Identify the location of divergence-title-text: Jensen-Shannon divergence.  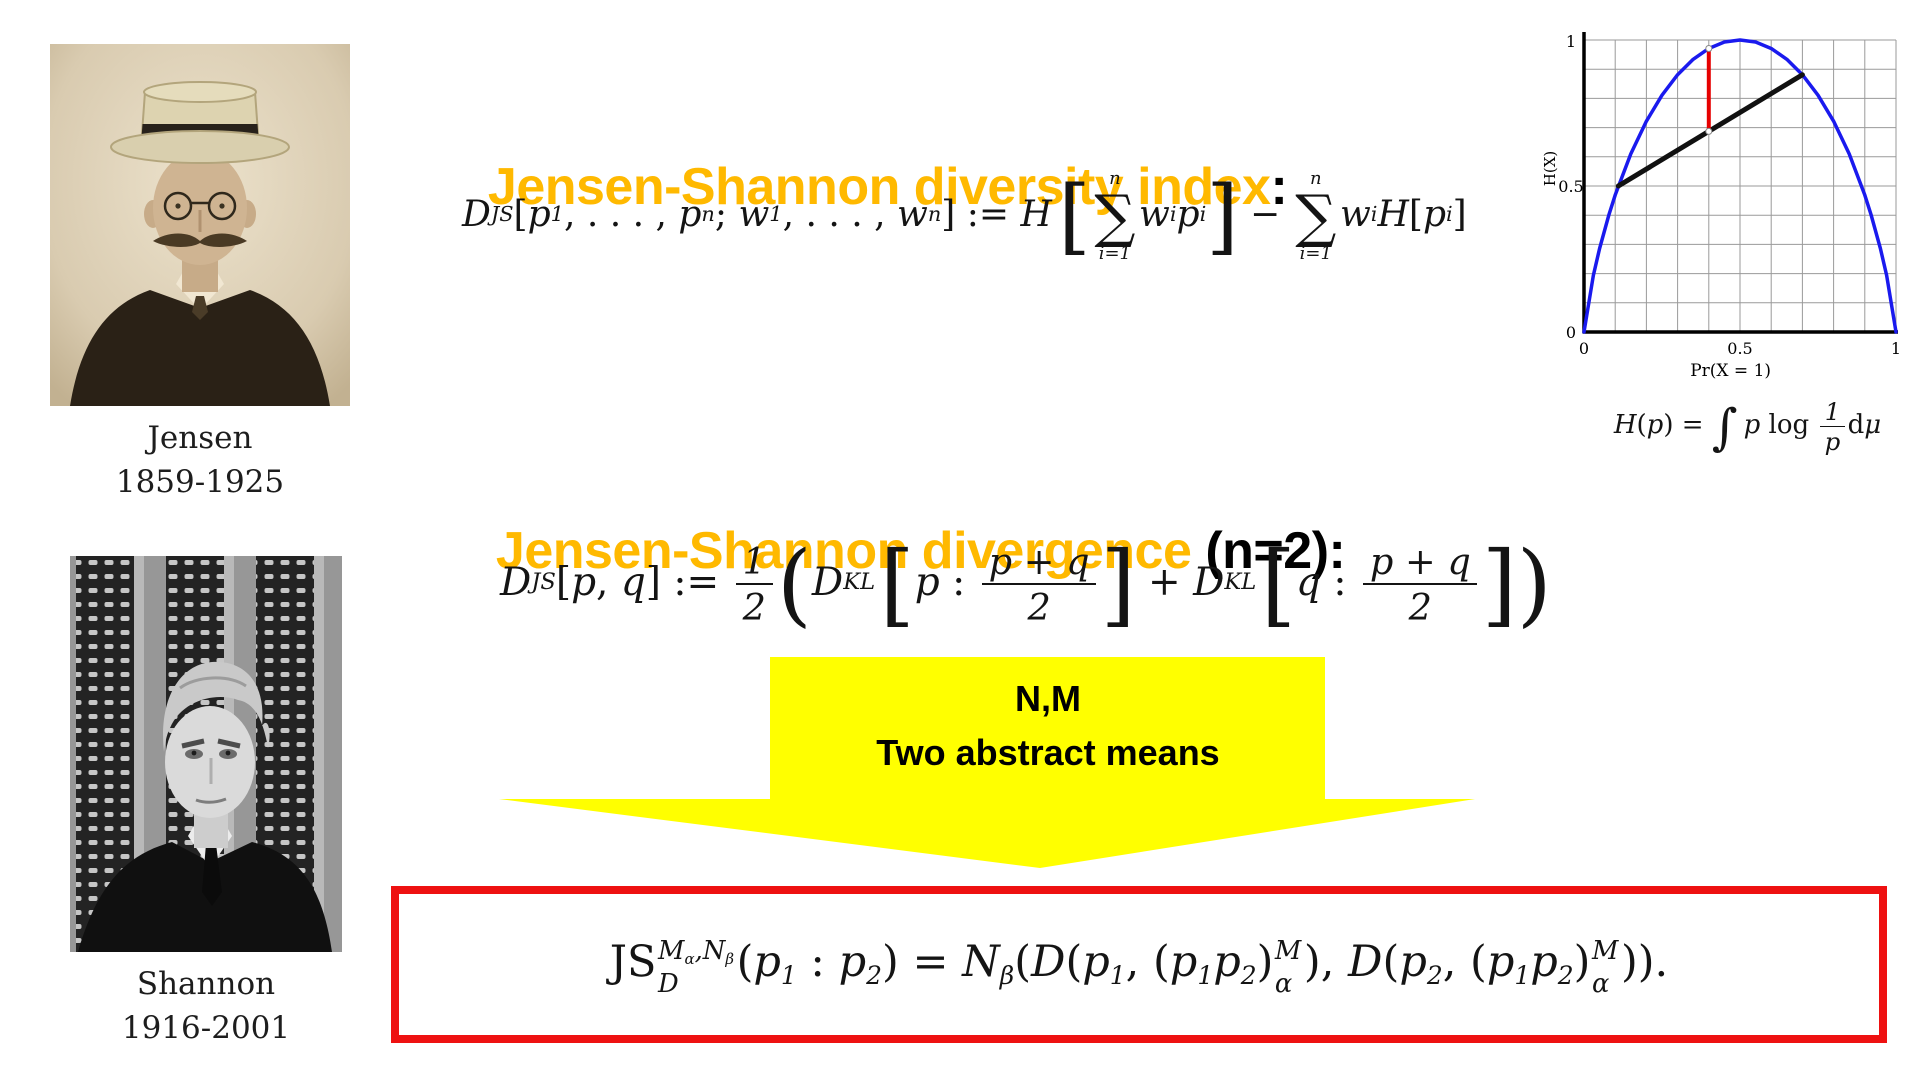
(843, 551).